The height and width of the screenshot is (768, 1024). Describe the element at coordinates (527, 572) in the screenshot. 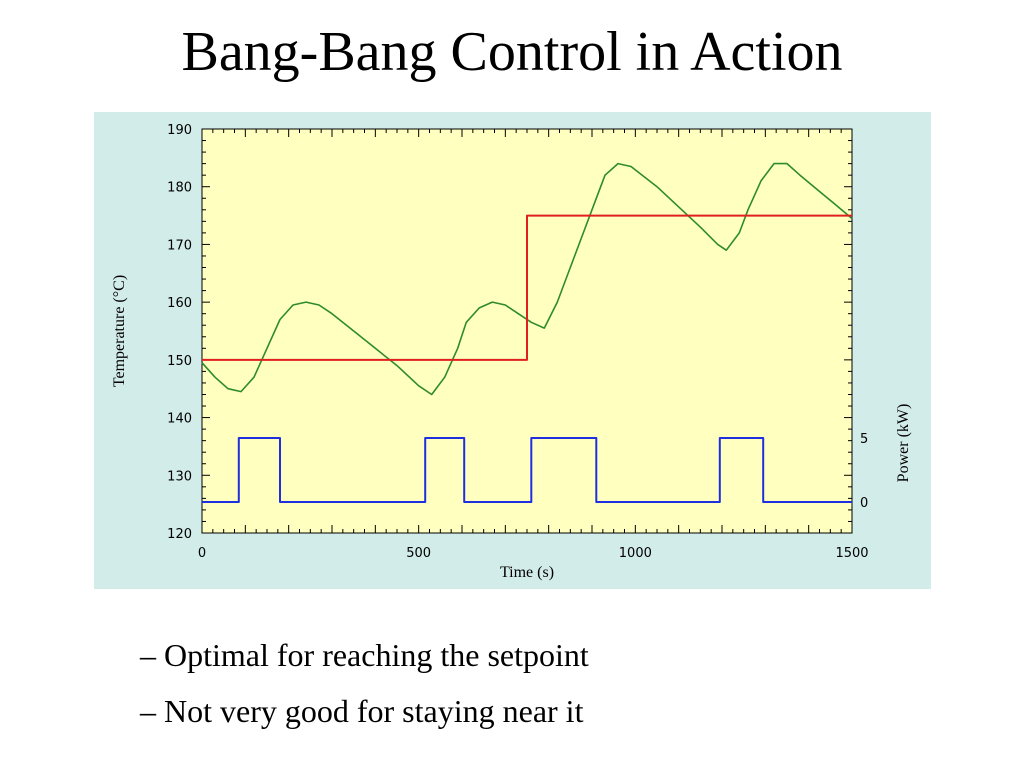

I see `x-axis-title: Time (s)` at that location.